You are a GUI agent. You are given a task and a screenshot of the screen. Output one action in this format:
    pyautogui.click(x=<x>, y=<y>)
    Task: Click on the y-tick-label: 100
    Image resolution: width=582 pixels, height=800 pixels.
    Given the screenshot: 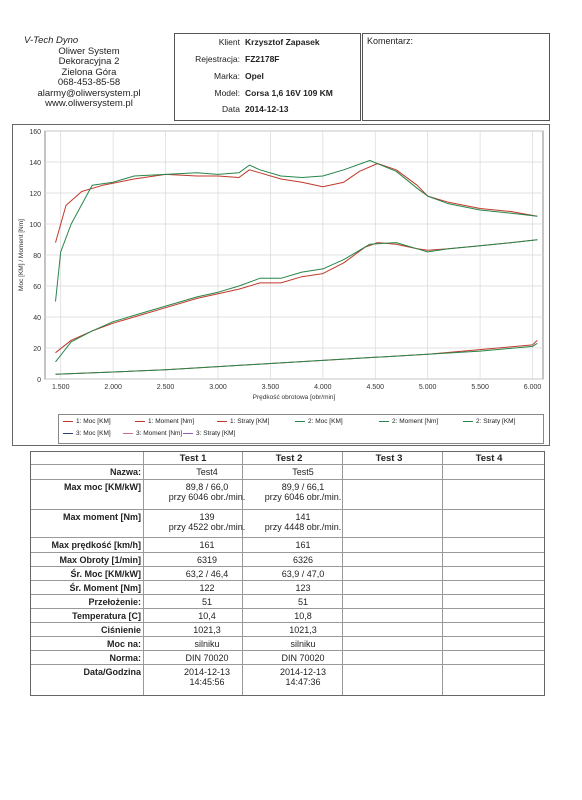 What is the action you would take?
    pyautogui.click(x=35, y=225)
    